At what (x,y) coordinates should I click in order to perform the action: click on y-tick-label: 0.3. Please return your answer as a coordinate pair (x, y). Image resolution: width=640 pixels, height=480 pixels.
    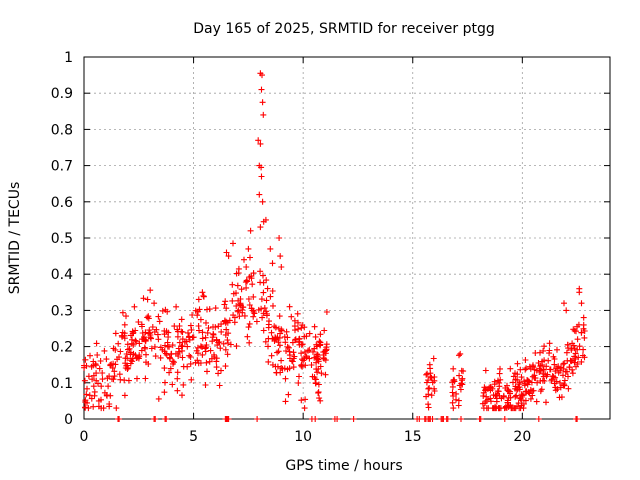
    Looking at the image, I should click on (62, 311).